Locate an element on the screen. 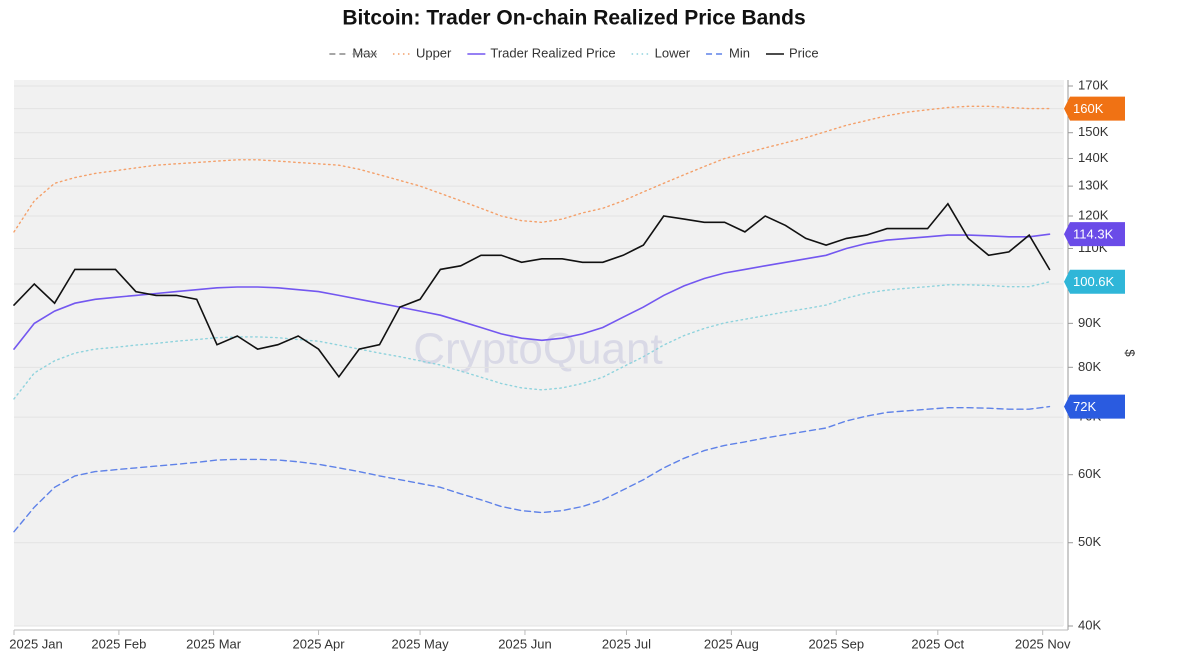  x-tick-label: 2025 Jan is located at coordinates (36, 643).